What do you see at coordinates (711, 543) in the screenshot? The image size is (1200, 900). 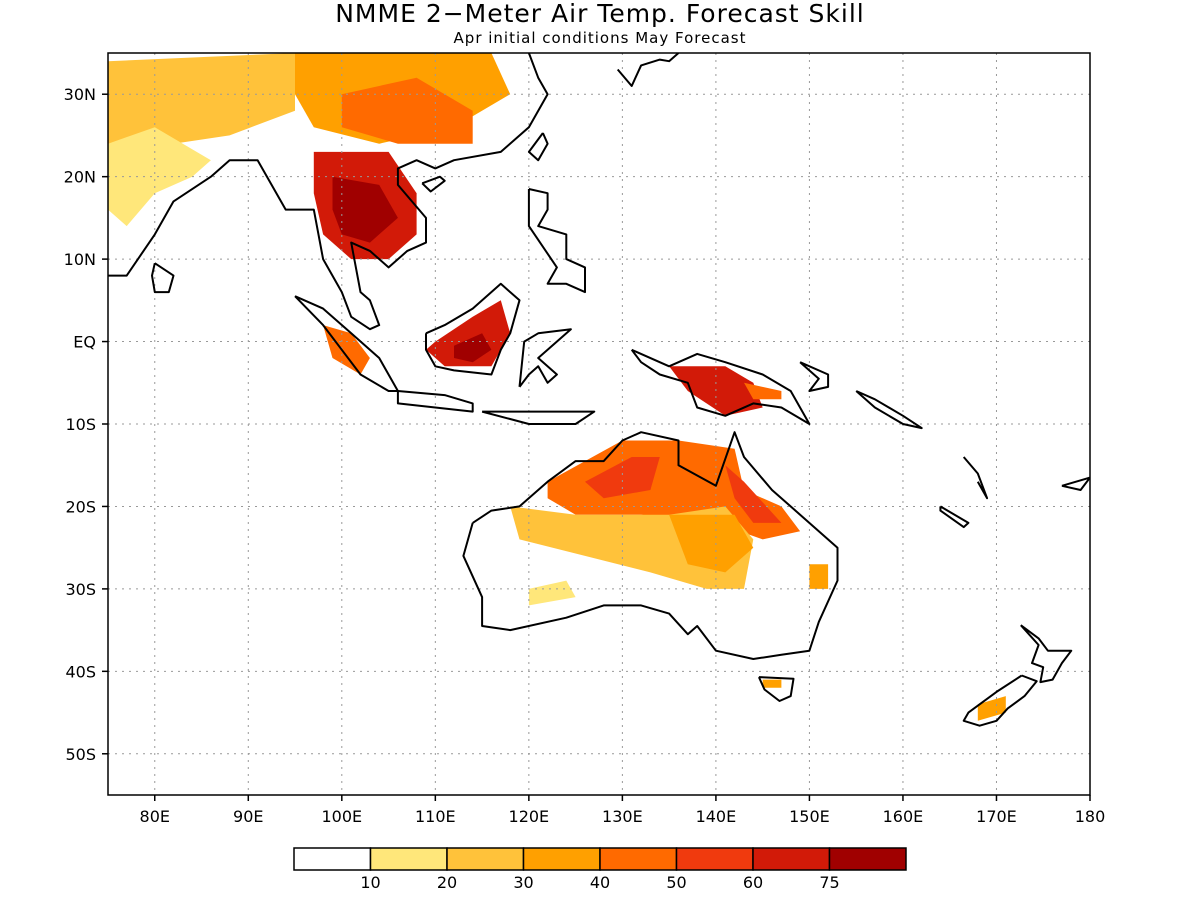 I see `skill-region-central-australia-mid` at bounding box center [711, 543].